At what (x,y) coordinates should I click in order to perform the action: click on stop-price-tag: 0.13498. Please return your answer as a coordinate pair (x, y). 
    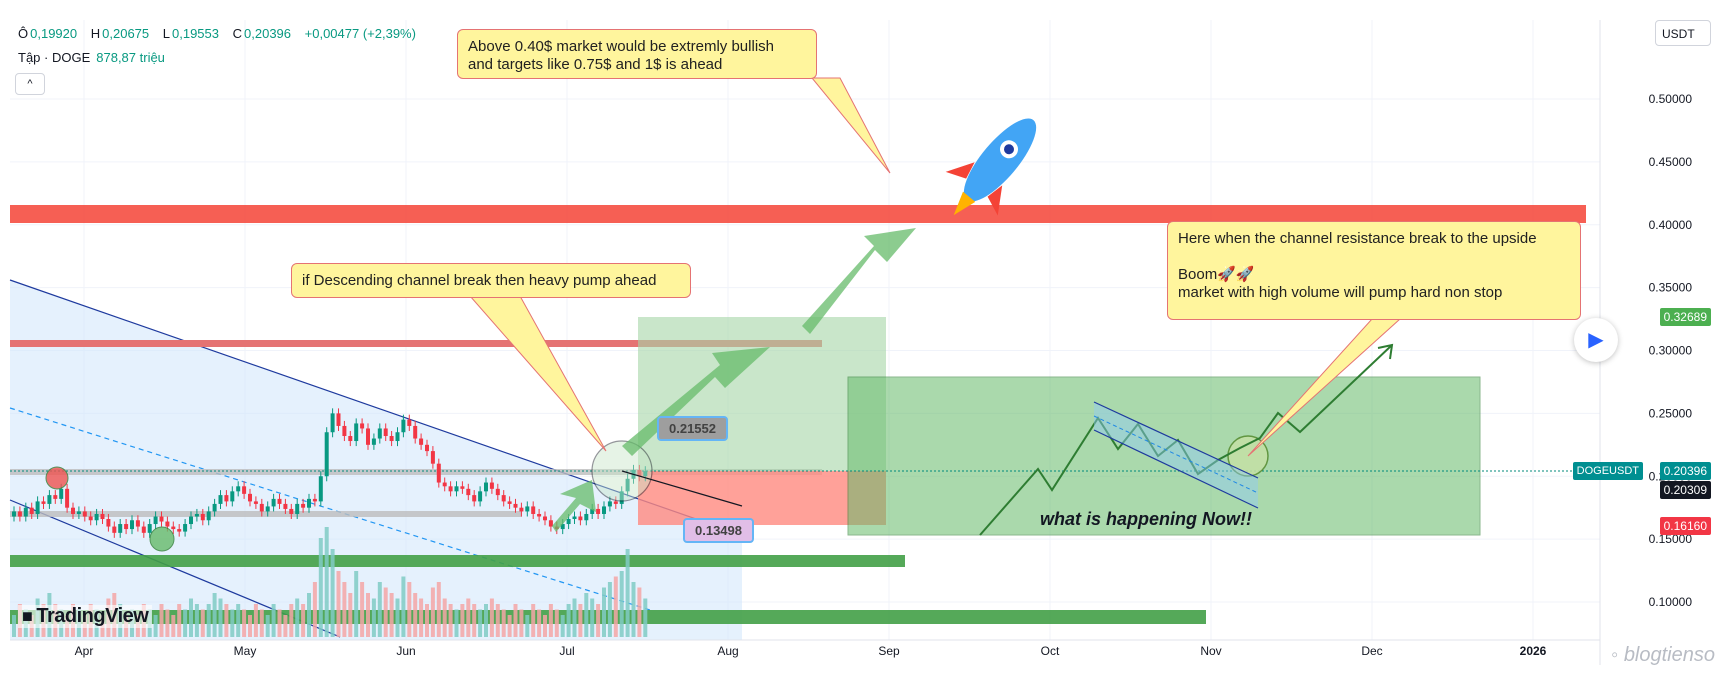
    Looking at the image, I should click on (718, 530).